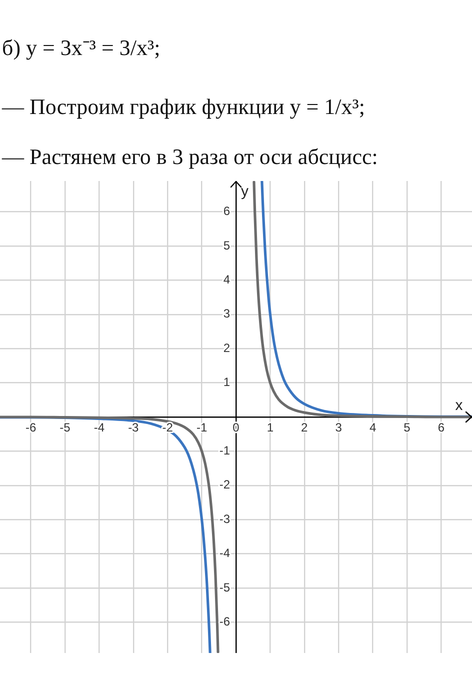 The height and width of the screenshot is (680, 472). Describe the element at coordinates (183, 107) in the screenshot. I see `chart-subtitle: — Построим график функции y = 1/x³;` at that location.